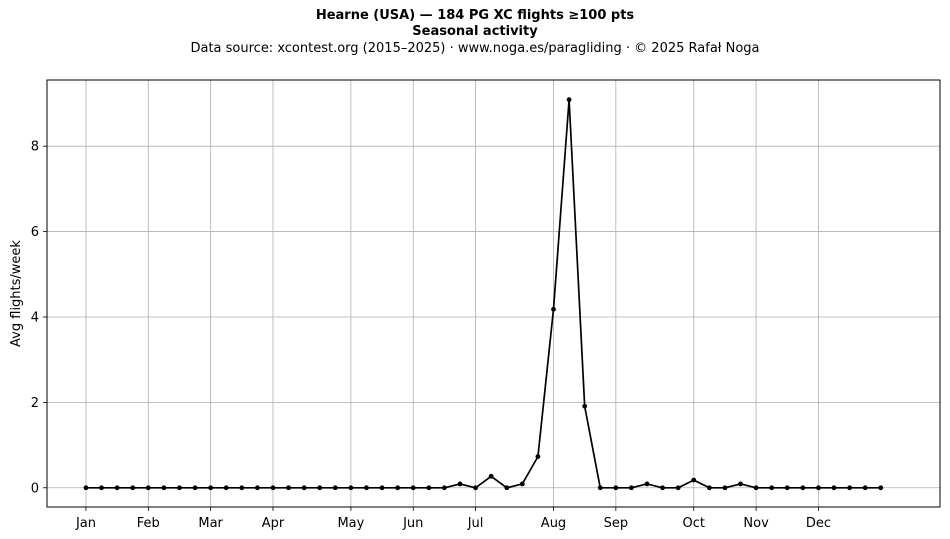 The height and width of the screenshot is (539, 950). Describe the element at coordinates (694, 523) in the screenshot. I see `x-tick-label: Oct` at that location.